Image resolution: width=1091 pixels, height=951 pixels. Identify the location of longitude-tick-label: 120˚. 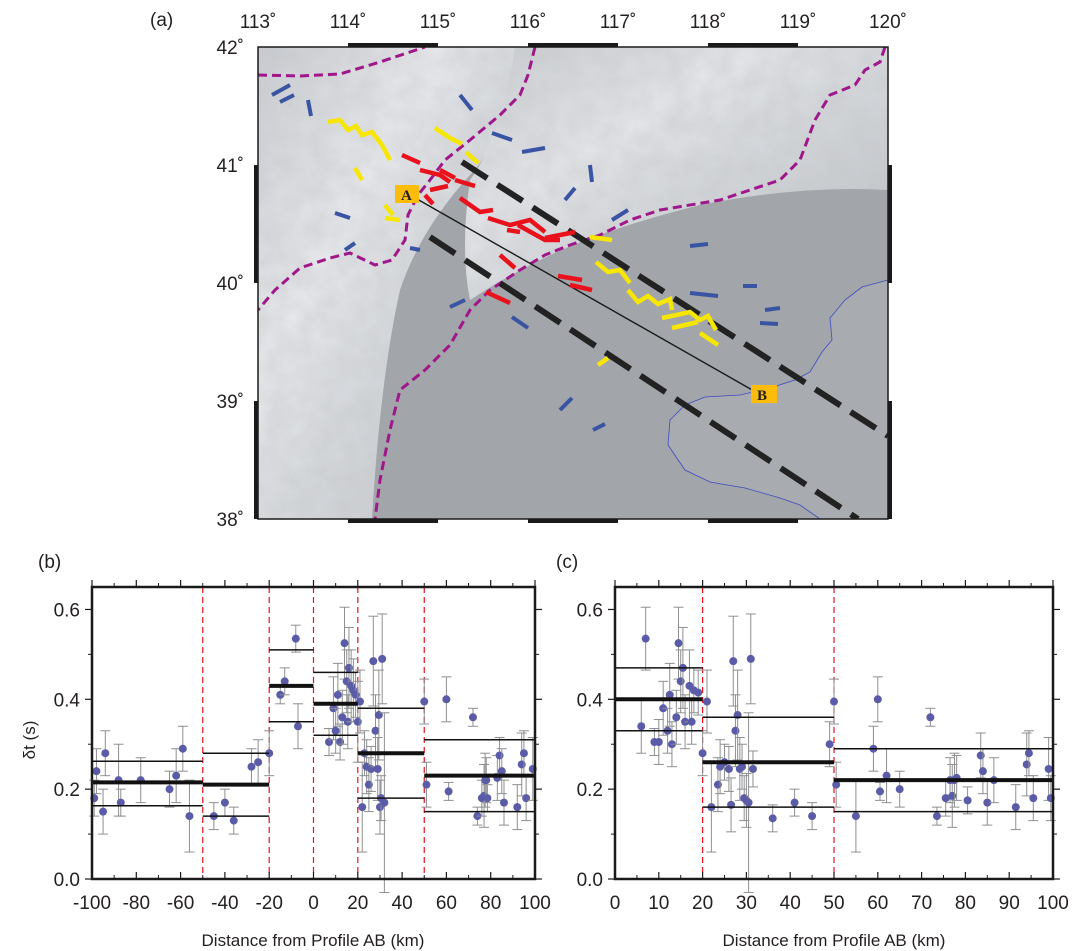
(888, 22).